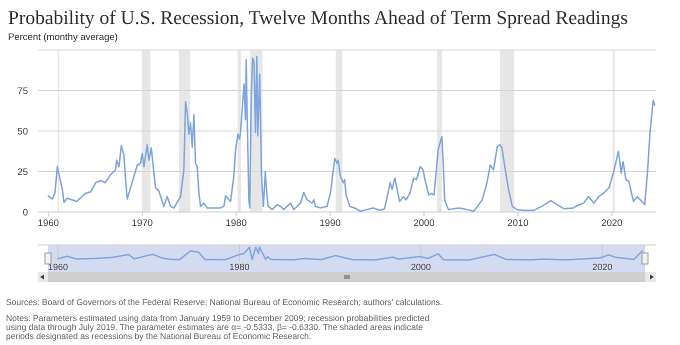  Describe the element at coordinates (142, 223) in the screenshot. I see `x-tick-label: 1970` at that location.